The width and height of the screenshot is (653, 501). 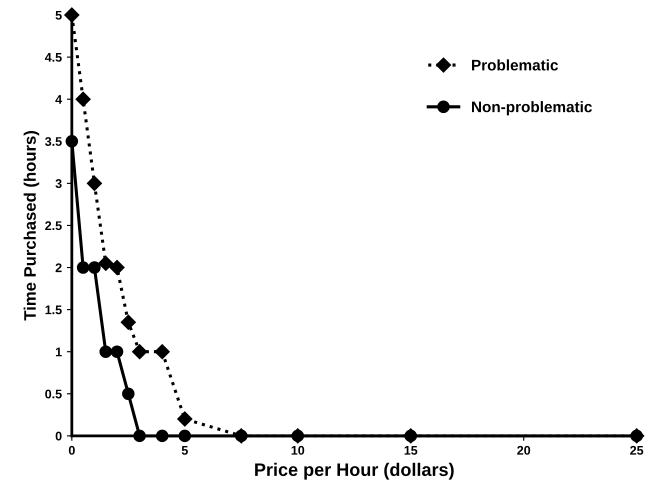 What do you see at coordinates (54, 310) in the screenshot?
I see `y-tick-label: 1.5` at bounding box center [54, 310].